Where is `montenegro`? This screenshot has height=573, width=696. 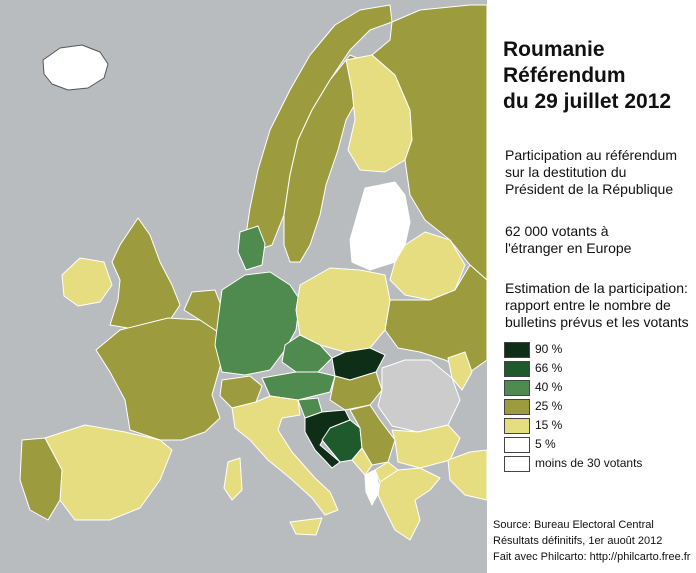
montenegro is located at coordinates (362, 461).